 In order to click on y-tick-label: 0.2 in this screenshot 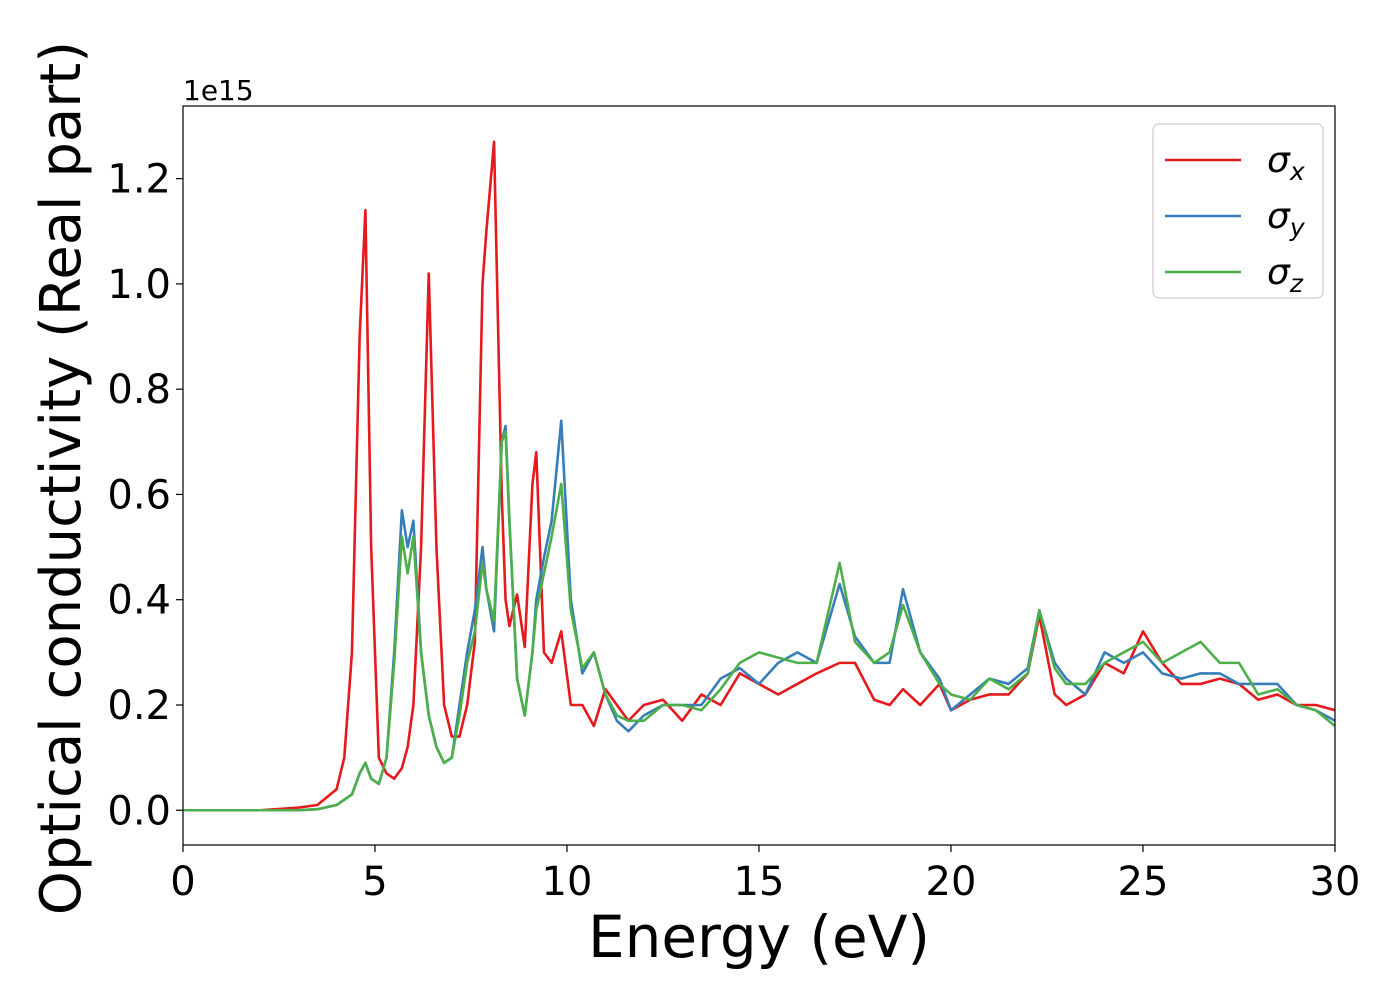, I will do `click(139, 706)`.